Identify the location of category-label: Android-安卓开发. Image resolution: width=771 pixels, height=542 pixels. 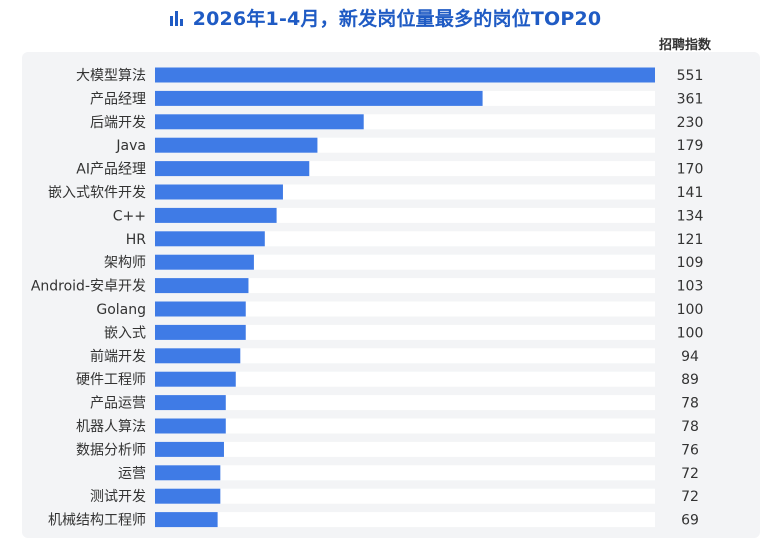
(88, 287).